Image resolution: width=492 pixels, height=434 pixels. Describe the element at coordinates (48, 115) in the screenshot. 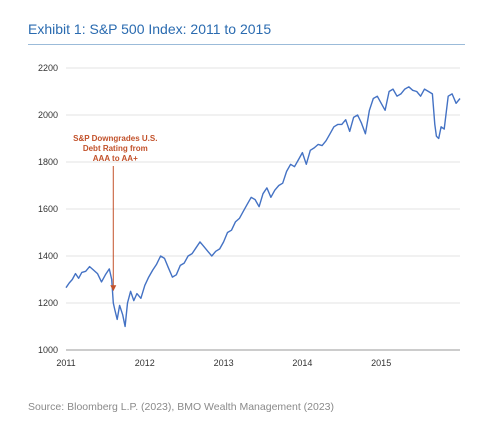

I see `y-tick-label: 2000` at that location.